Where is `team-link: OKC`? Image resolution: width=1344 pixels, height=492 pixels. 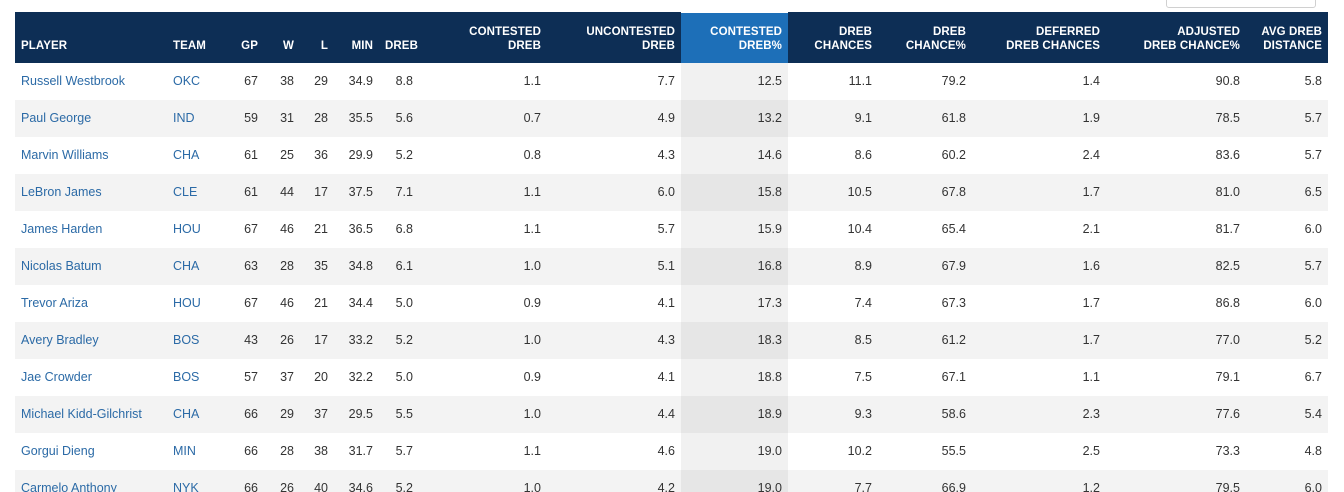 team-link: OKC is located at coordinates (187, 81).